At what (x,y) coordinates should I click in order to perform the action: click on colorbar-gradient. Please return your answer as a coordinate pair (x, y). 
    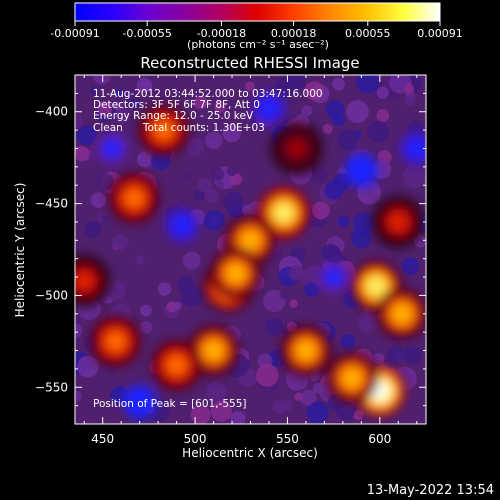
    Looking at the image, I should click on (257, 12).